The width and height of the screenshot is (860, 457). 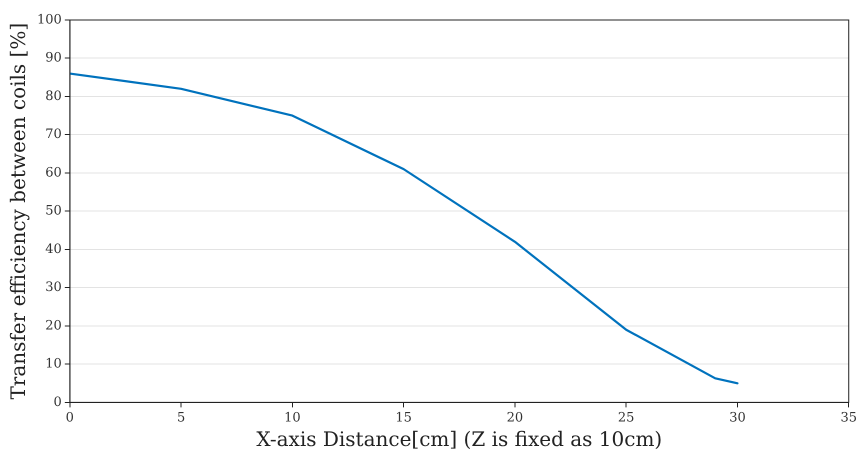 I want to click on y-axis-title: Transfer efficiency between coils [%], so click(x=18, y=211).